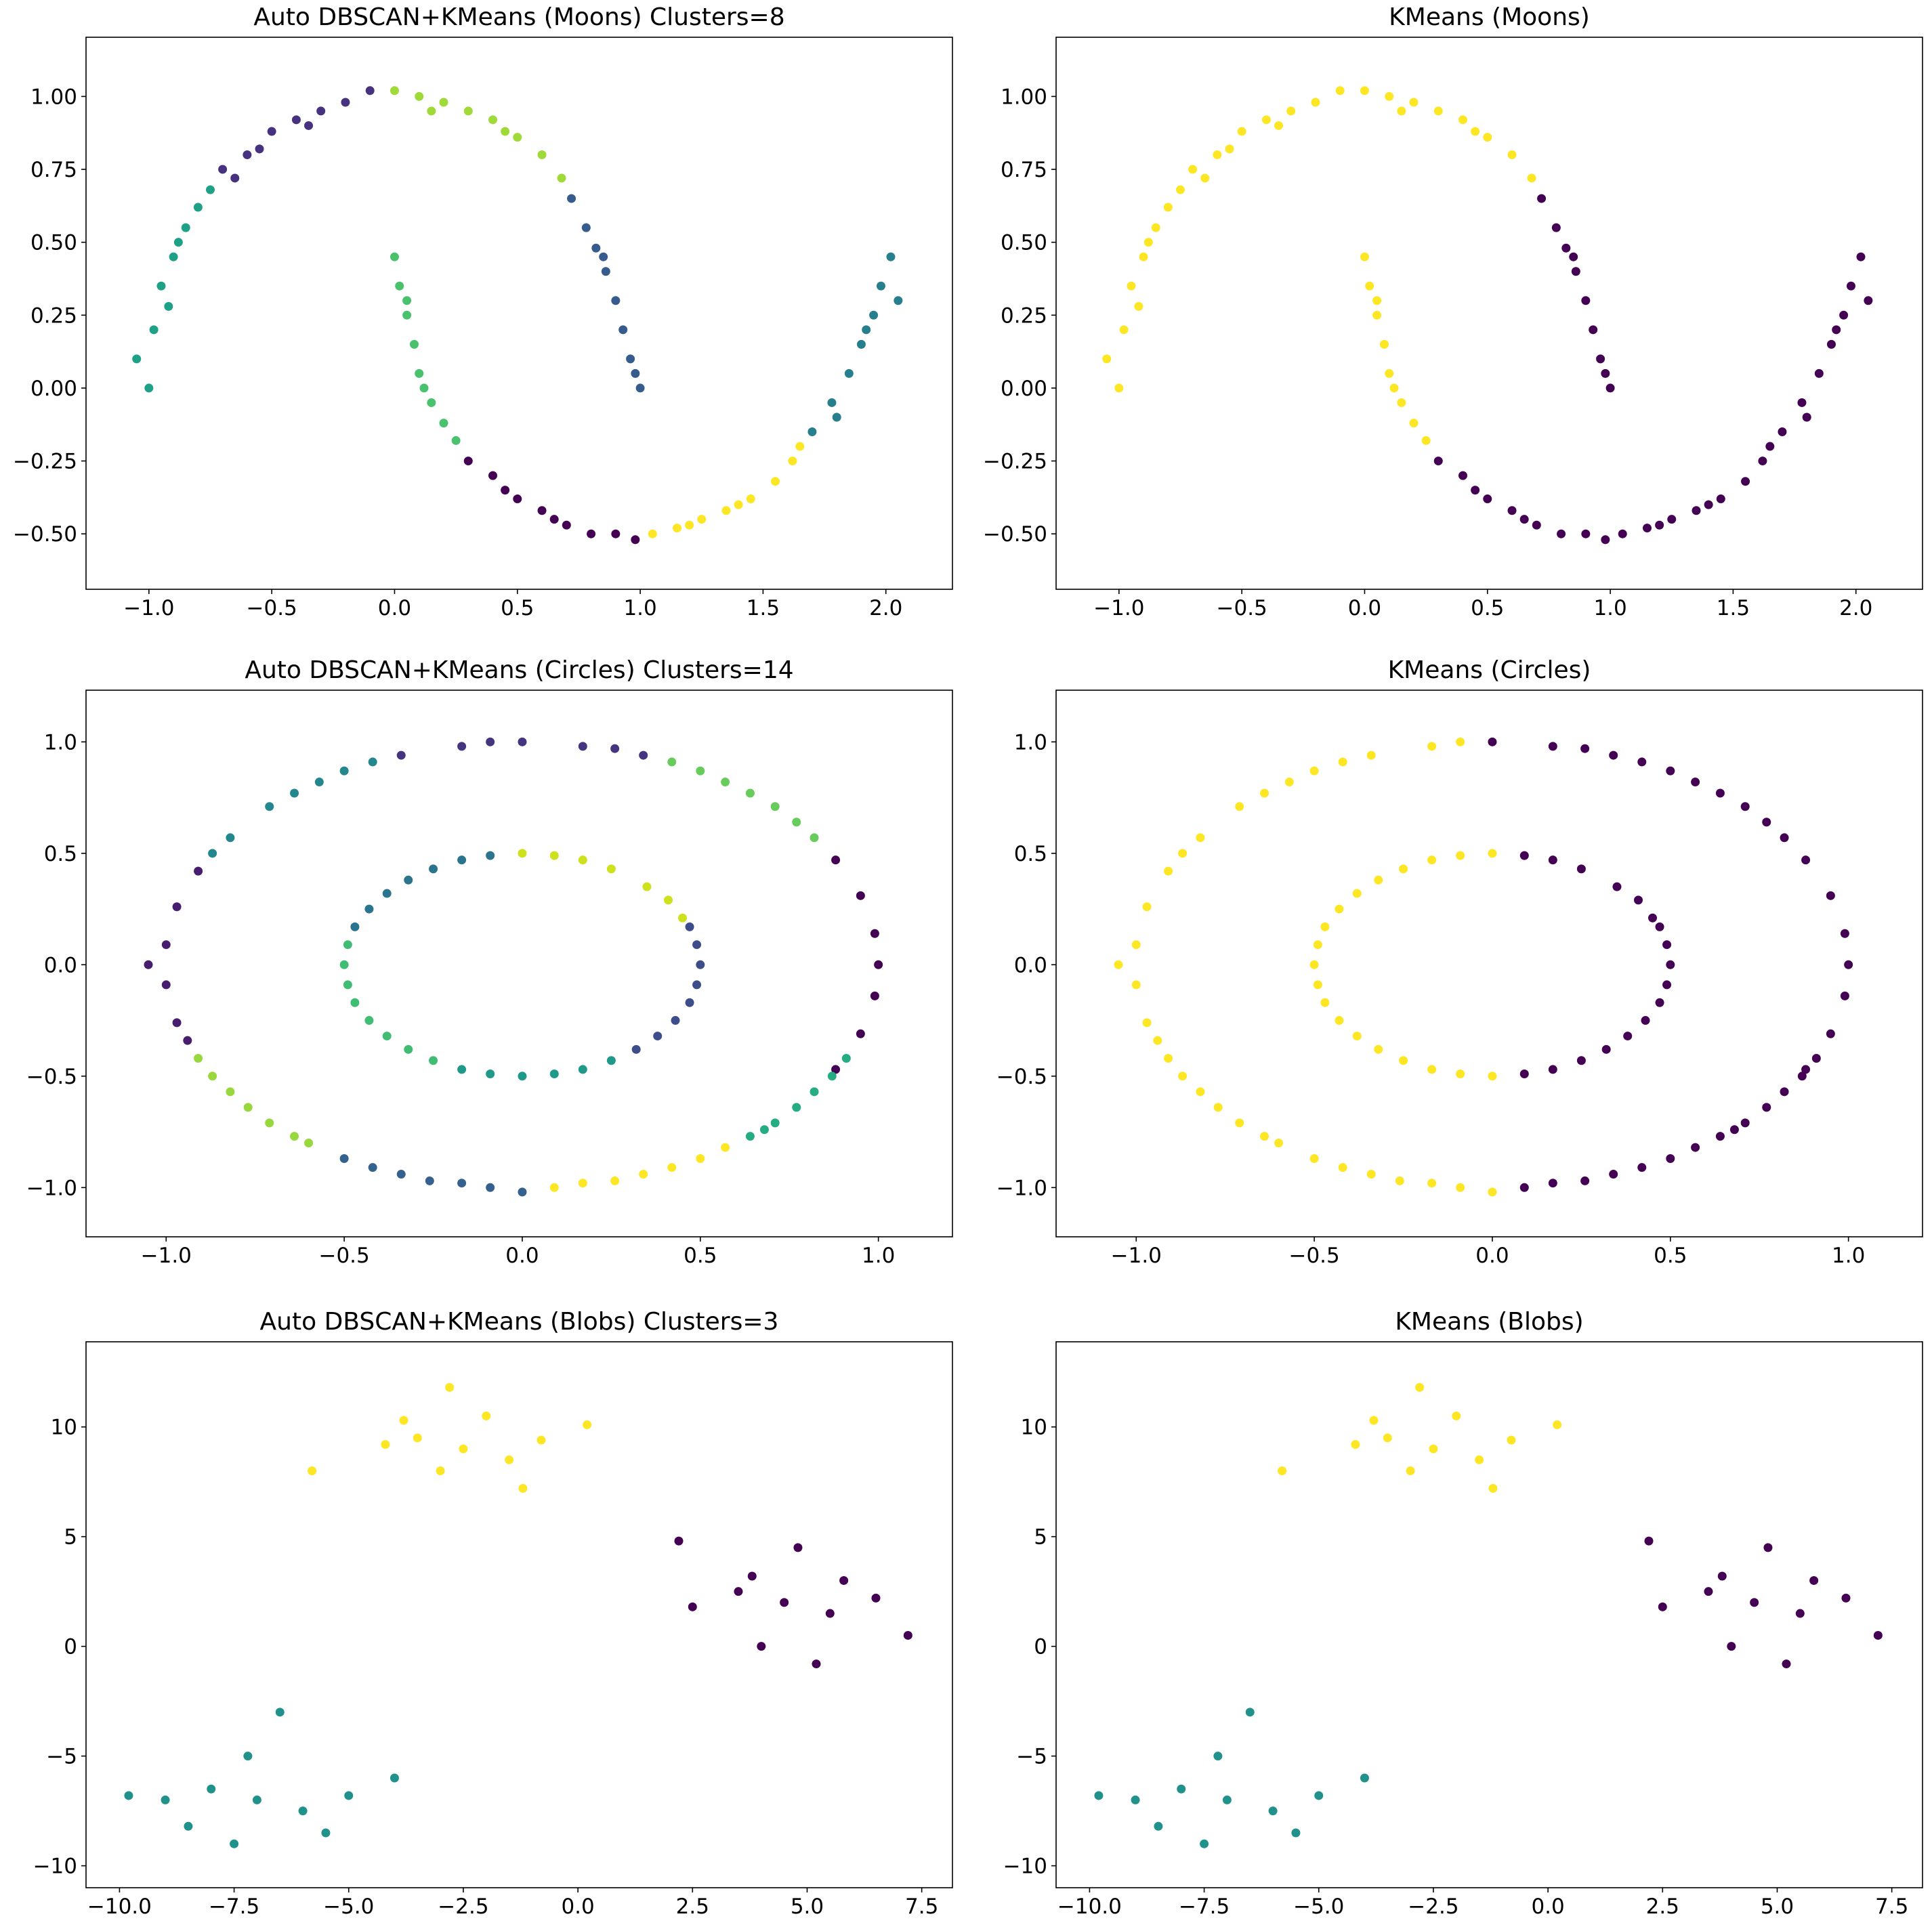  Describe the element at coordinates (55, 1867) in the screenshot. I see `y-tick-label: −10` at that location.